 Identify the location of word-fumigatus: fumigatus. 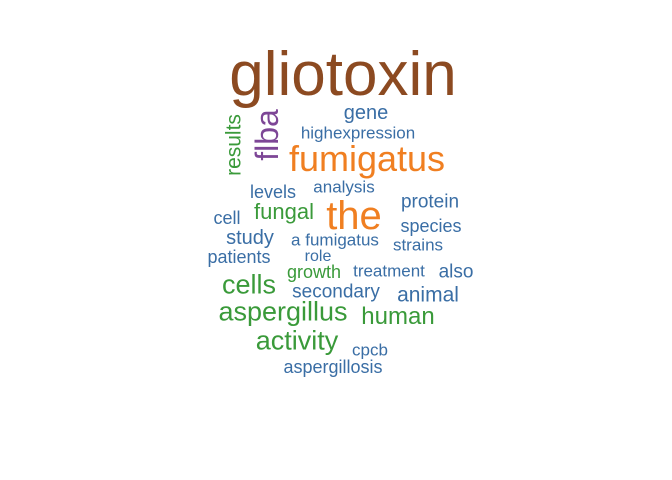
(367, 158).